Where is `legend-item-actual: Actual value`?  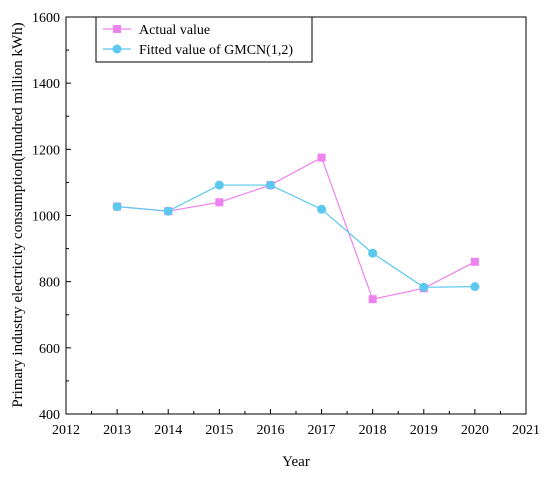 legend-item-actual: Actual value is located at coordinates (156, 30).